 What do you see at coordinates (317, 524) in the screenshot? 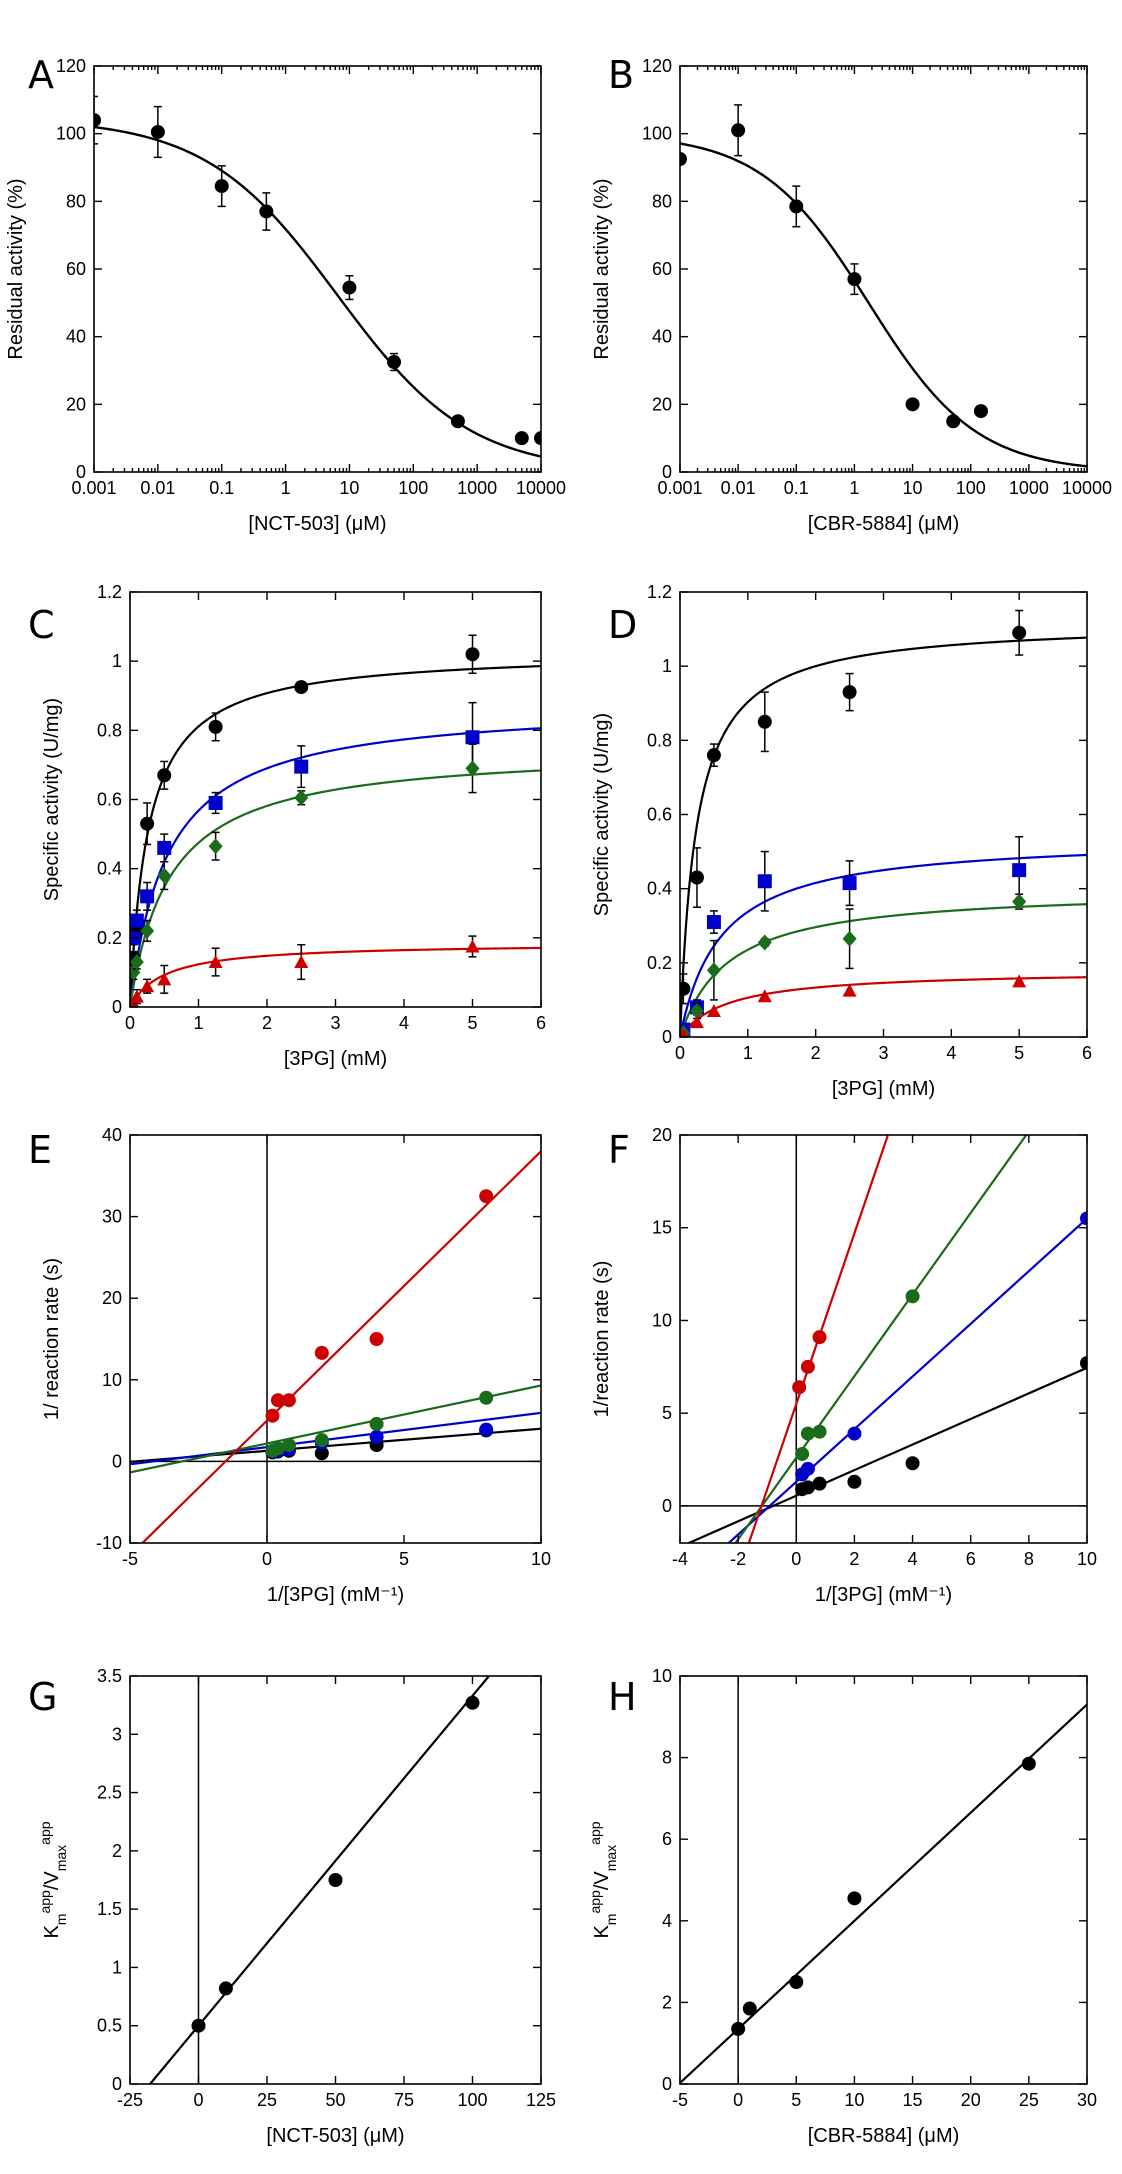
I see `x-axis-title: [NCT-503] (μM)` at bounding box center [317, 524].